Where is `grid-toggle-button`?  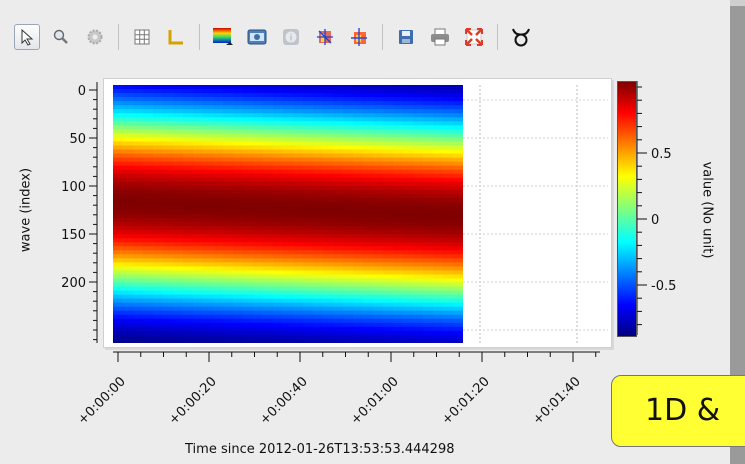
grid-toggle-button is located at coordinates (142, 37).